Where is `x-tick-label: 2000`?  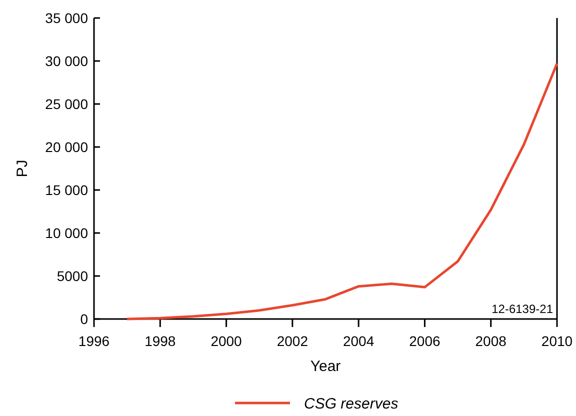 x-tick-label: 2000 is located at coordinates (226, 341).